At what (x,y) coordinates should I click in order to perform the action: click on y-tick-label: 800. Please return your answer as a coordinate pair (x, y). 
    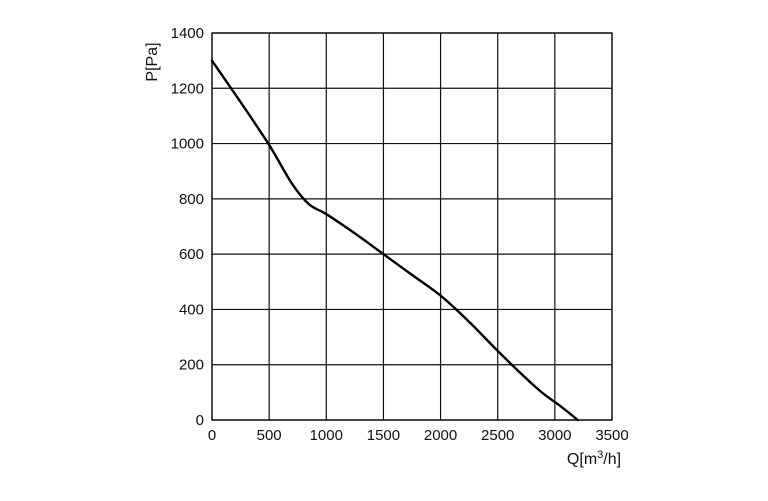
    Looking at the image, I should click on (191, 199).